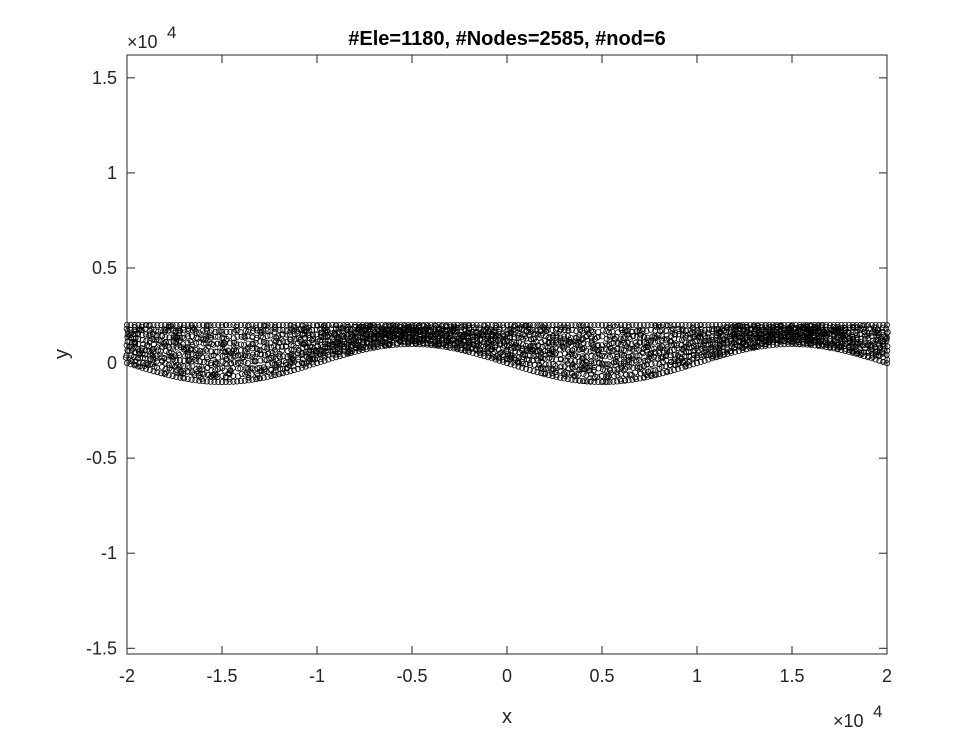 The width and height of the screenshot is (980, 740). Describe the element at coordinates (791, 676) in the screenshot. I see `x-tick-label: 1.5` at that location.